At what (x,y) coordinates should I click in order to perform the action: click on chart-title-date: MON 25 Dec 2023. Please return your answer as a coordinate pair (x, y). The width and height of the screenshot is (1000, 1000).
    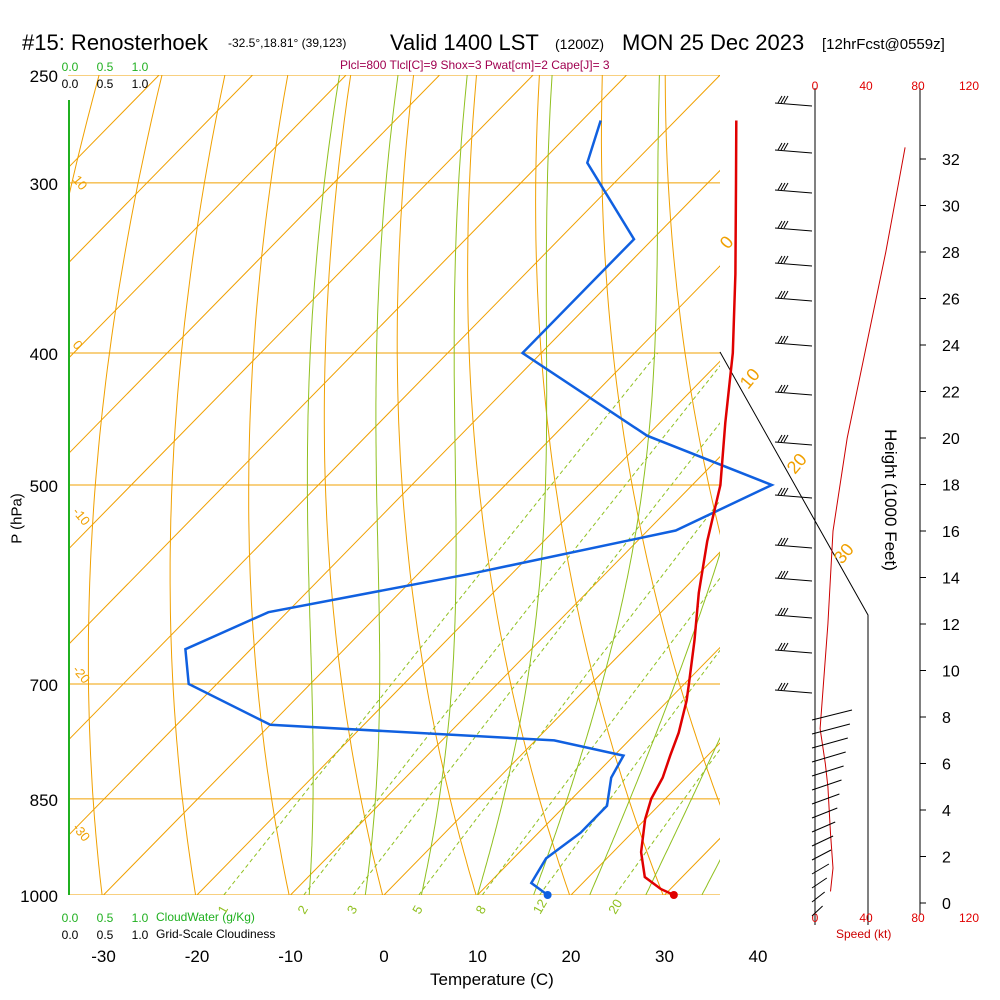
    Looking at the image, I should click on (713, 42).